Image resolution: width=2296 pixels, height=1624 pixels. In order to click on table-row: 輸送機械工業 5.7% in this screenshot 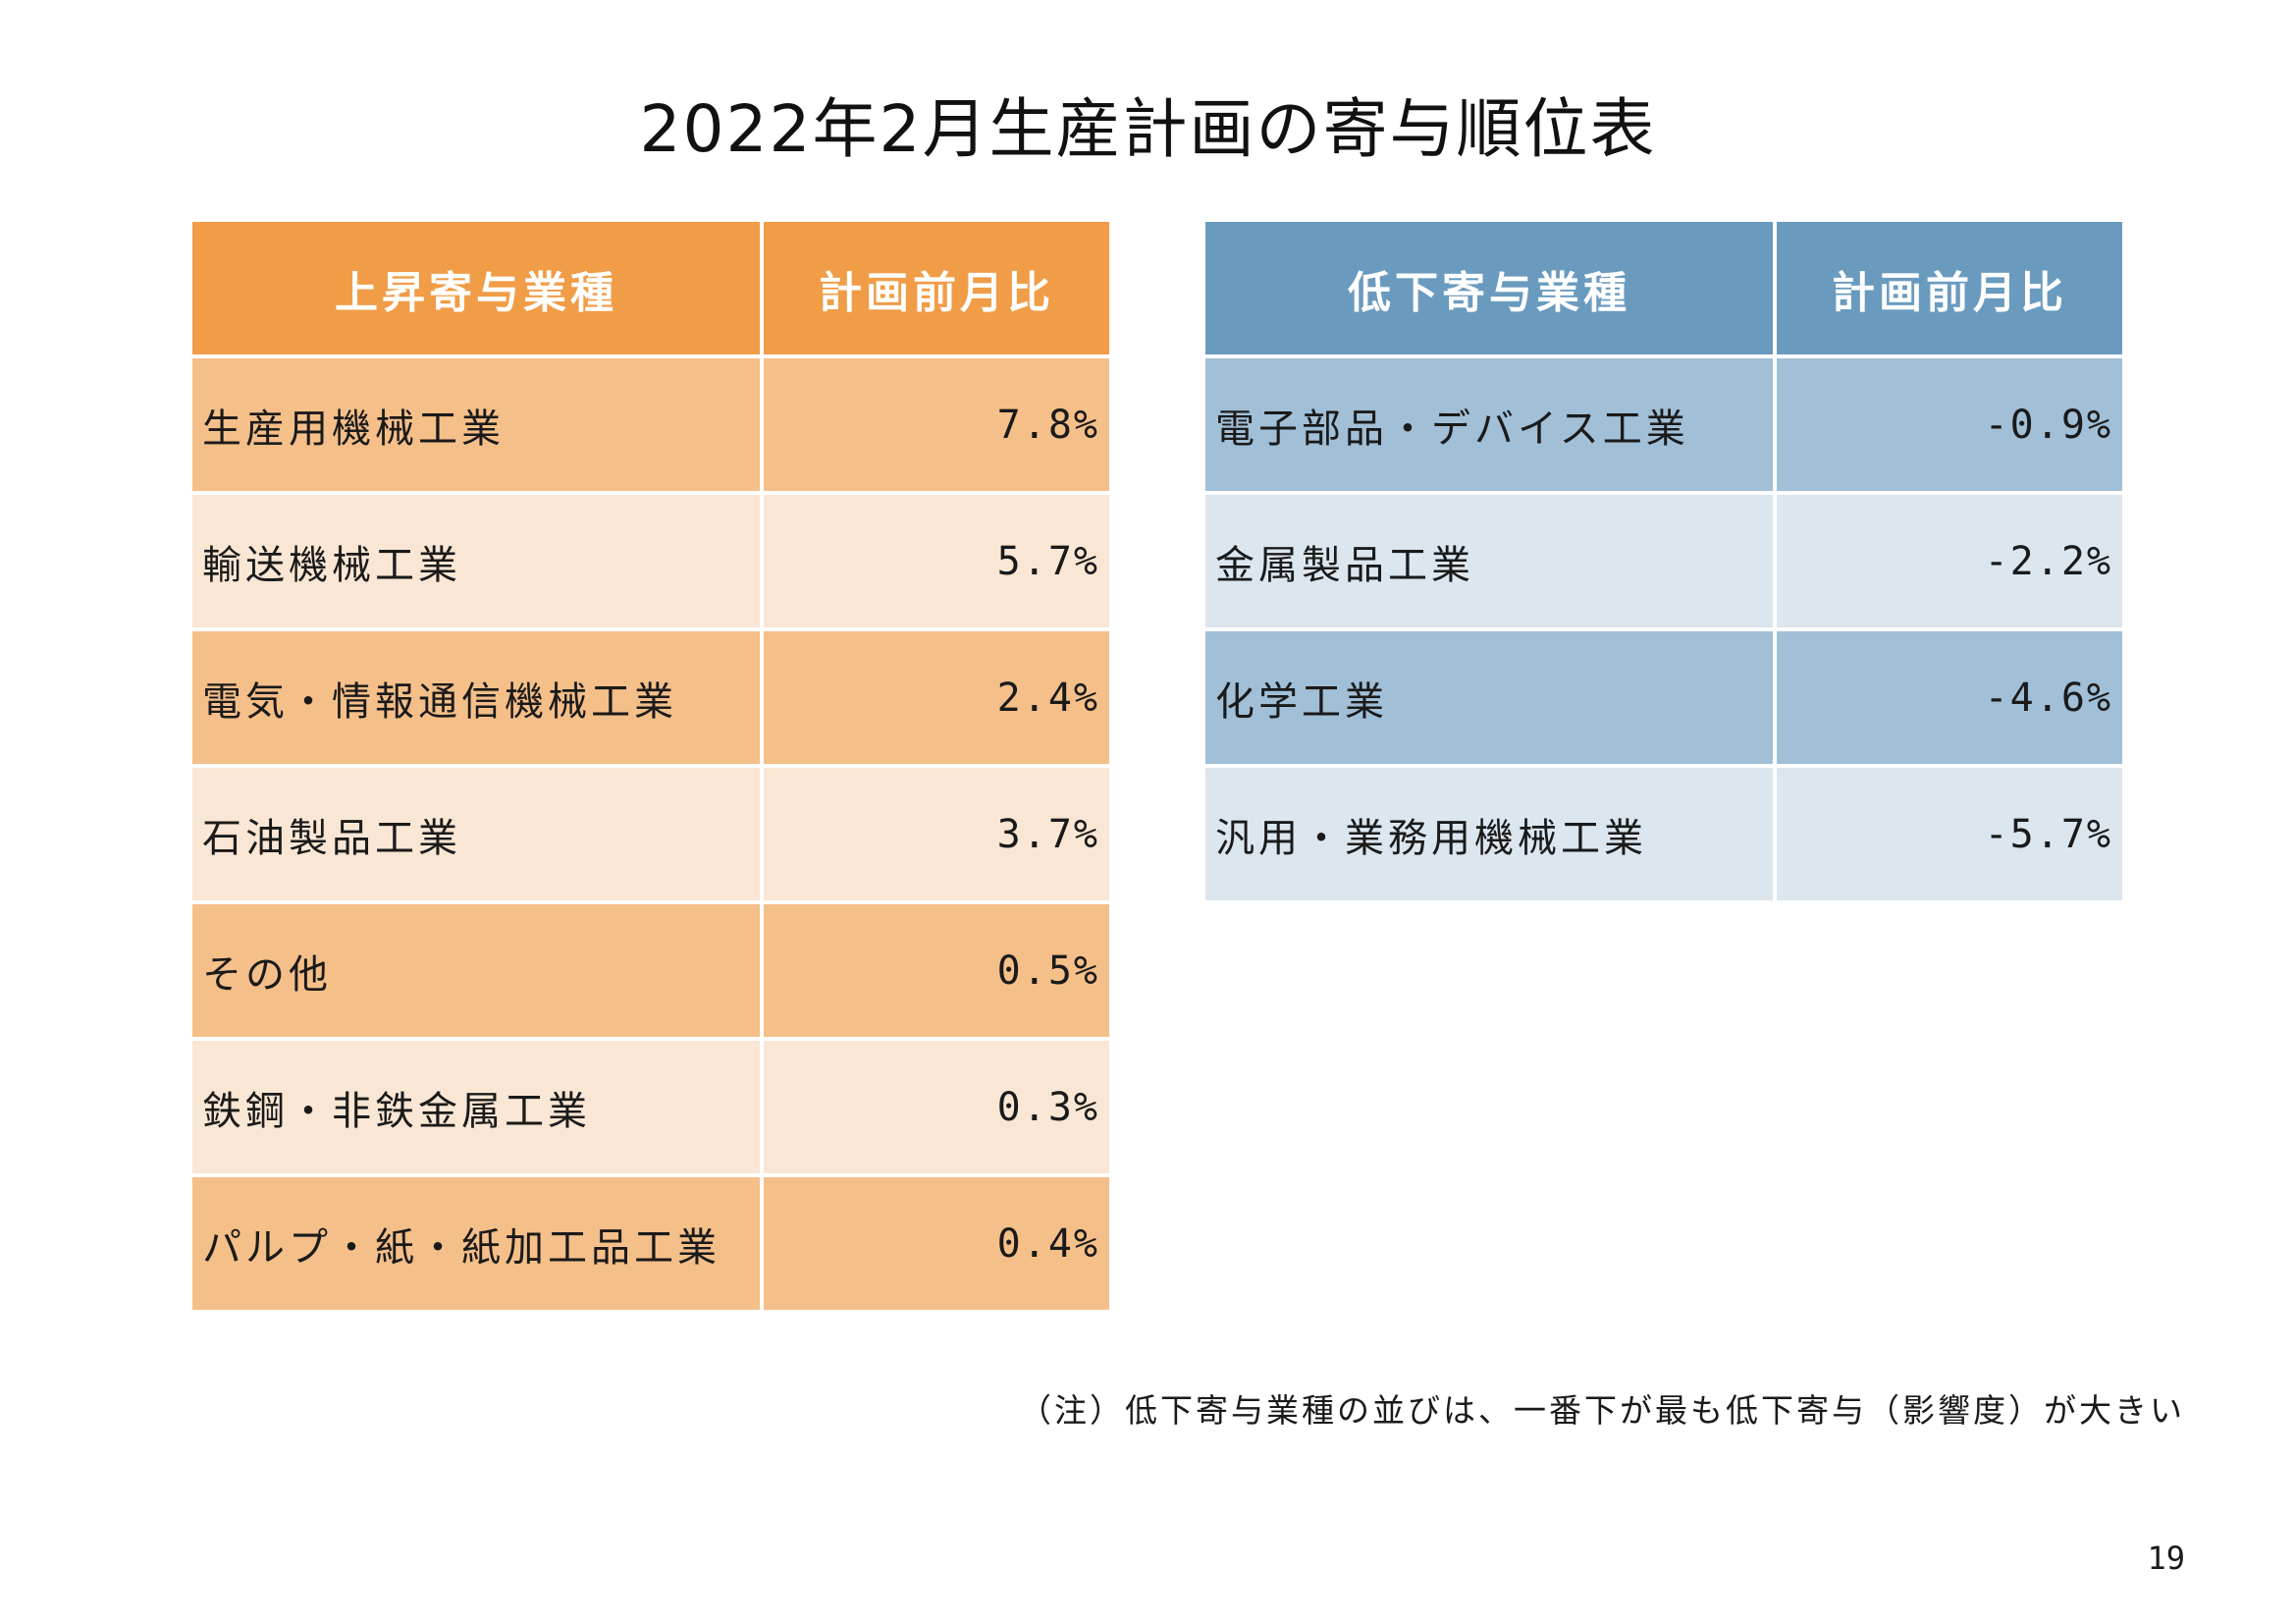, I will do `click(650, 561)`.